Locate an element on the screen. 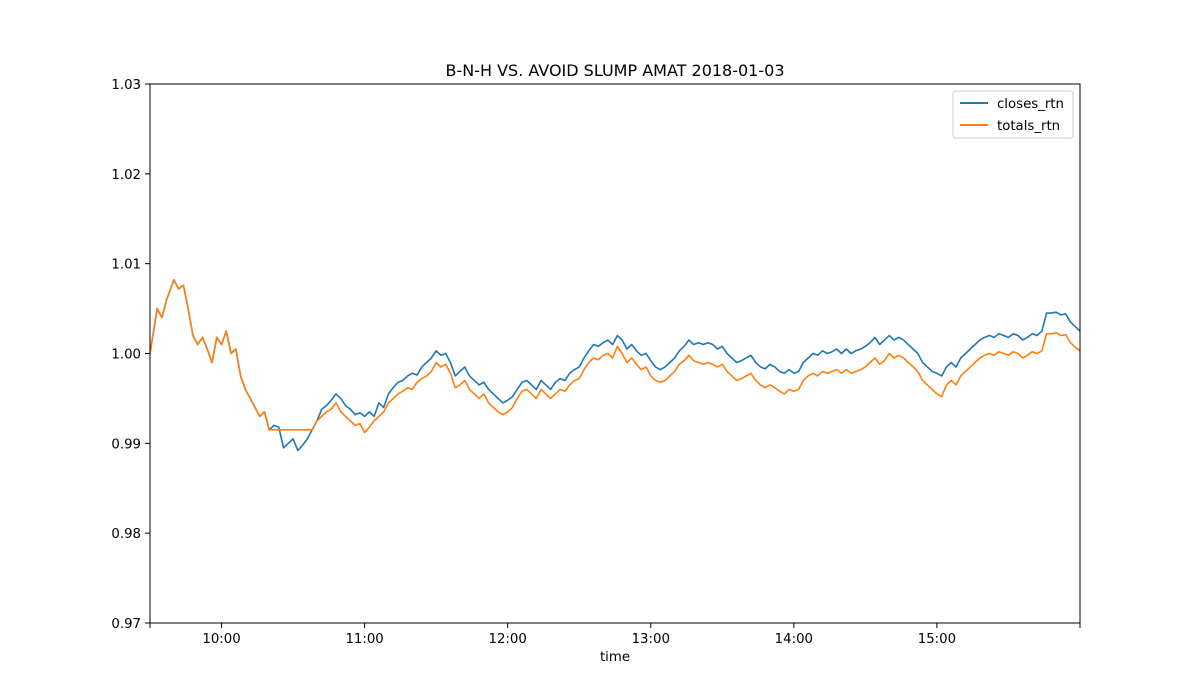 This screenshot has width=1200, height=700. legend-label-totals-rtn: totals_rtn is located at coordinates (1028, 126).